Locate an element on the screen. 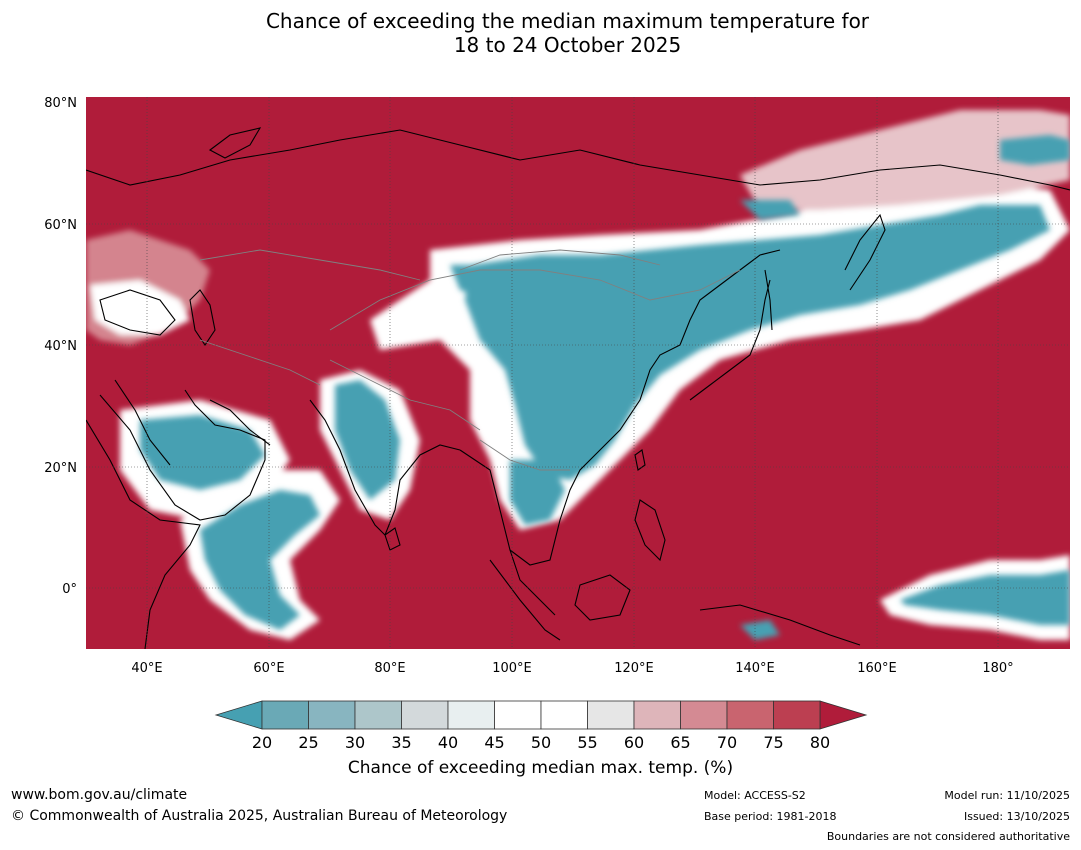  low-arctic-patch is located at coordinates (1035, 150).